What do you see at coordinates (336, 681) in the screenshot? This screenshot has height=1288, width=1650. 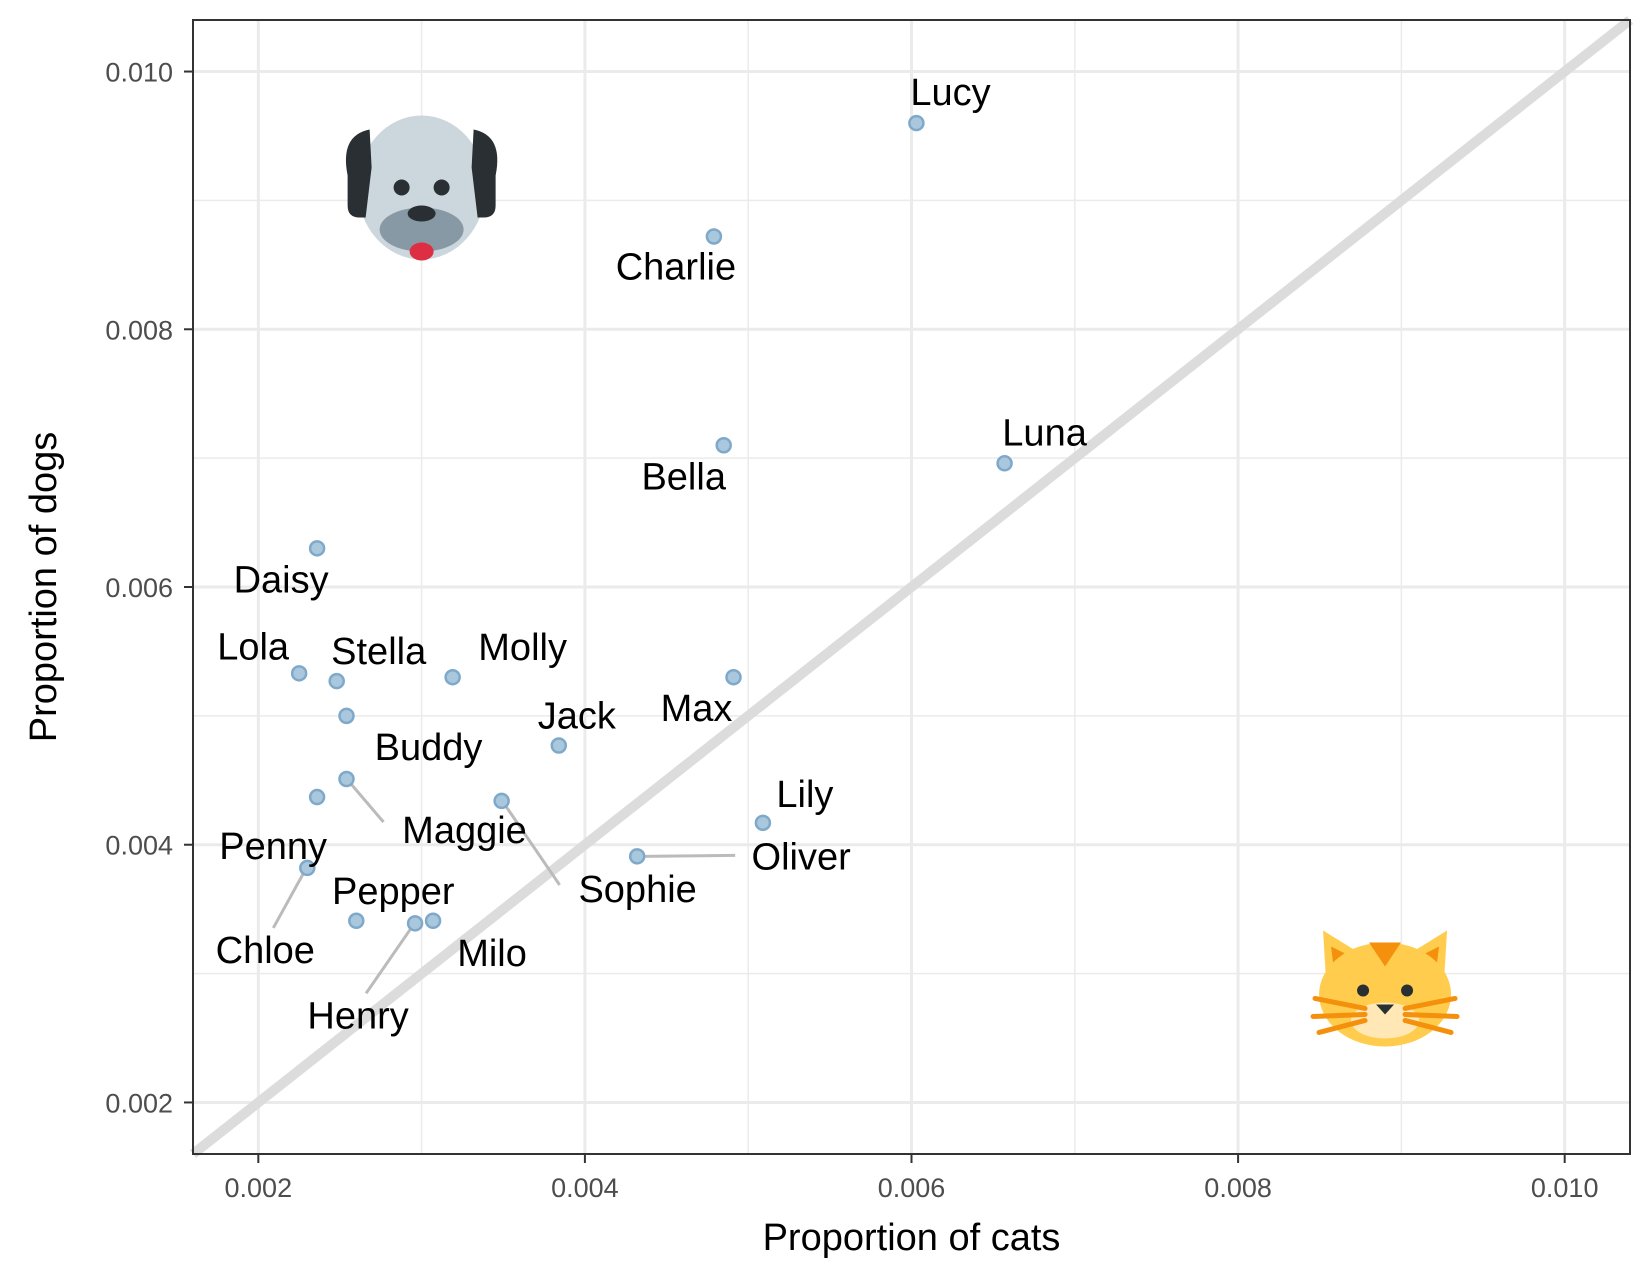 I see `data-point-stella` at bounding box center [336, 681].